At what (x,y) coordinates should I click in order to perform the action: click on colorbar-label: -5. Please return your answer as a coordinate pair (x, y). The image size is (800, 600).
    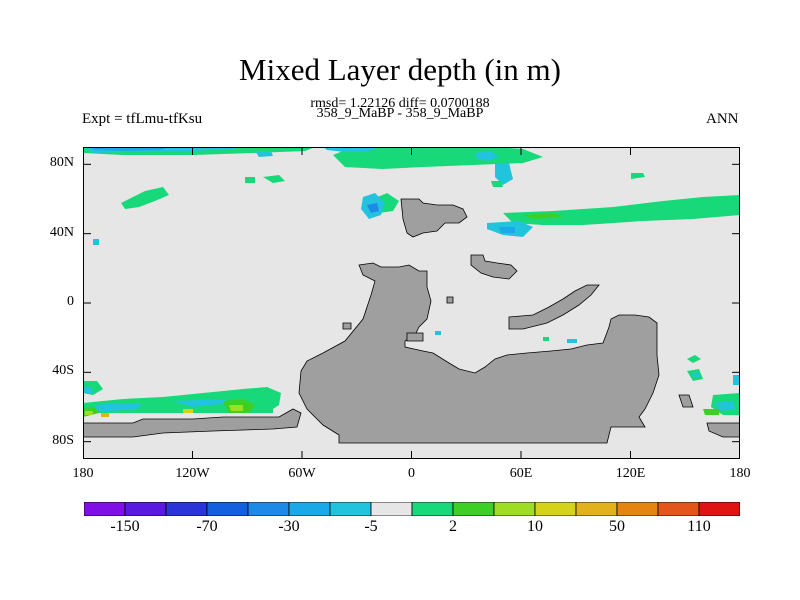
    Looking at the image, I should click on (371, 526).